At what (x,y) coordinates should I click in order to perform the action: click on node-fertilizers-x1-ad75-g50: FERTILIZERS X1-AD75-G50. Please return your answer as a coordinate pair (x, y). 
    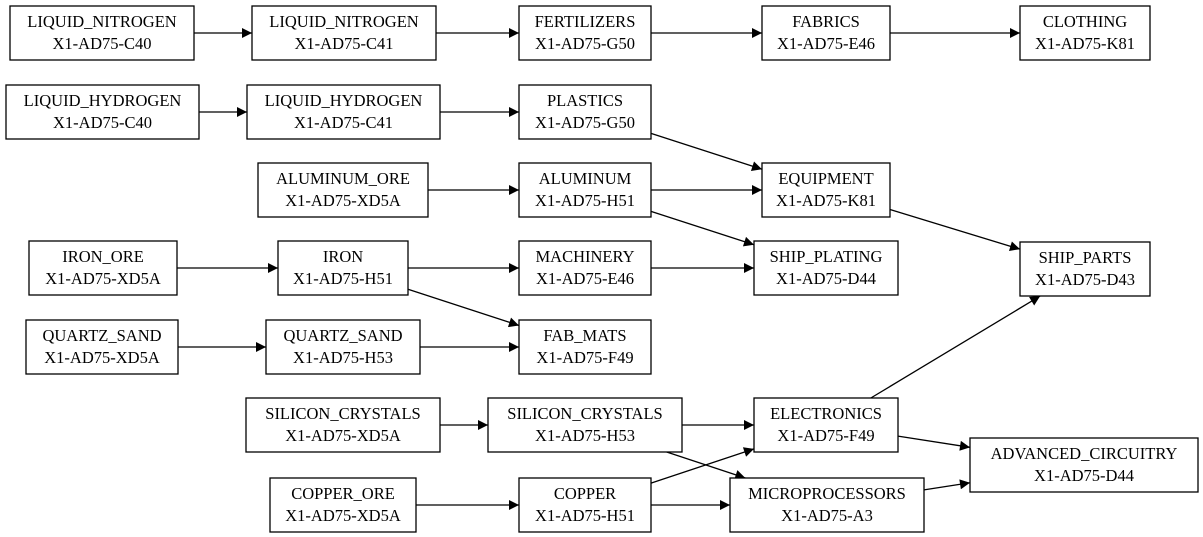
    Looking at the image, I should click on (585, 33).